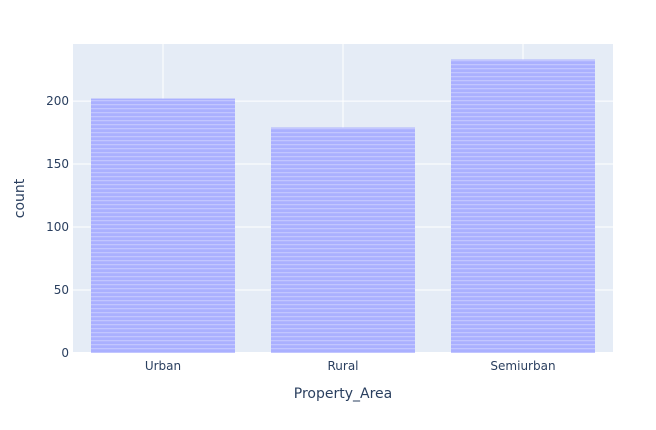 The image size is (656, 430). What do you see at coordinates (342, 366) in the screenshot?
I see `x-tick-label: Rural` at bounding box center [342, 366].